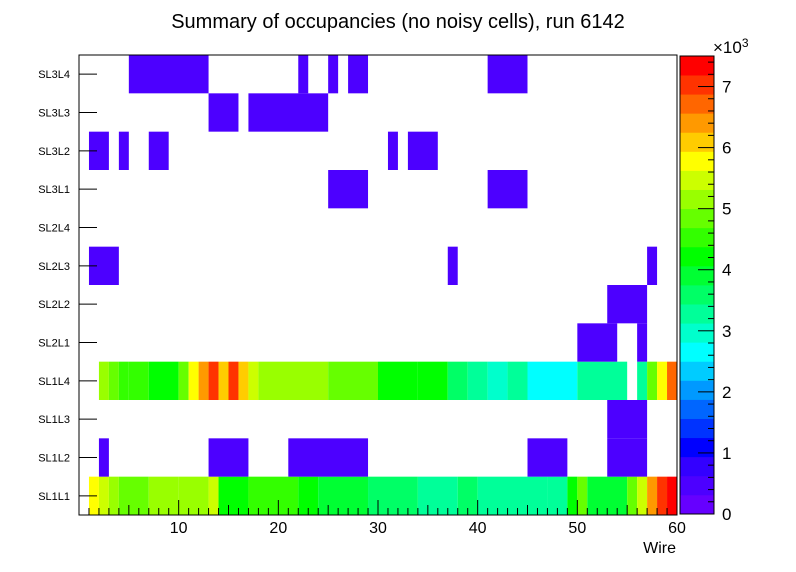  What do you see at coordinates (54, 190) in the screenshot?
I see `y-tick-label: SL3L1` at bounding box center [54, 190].